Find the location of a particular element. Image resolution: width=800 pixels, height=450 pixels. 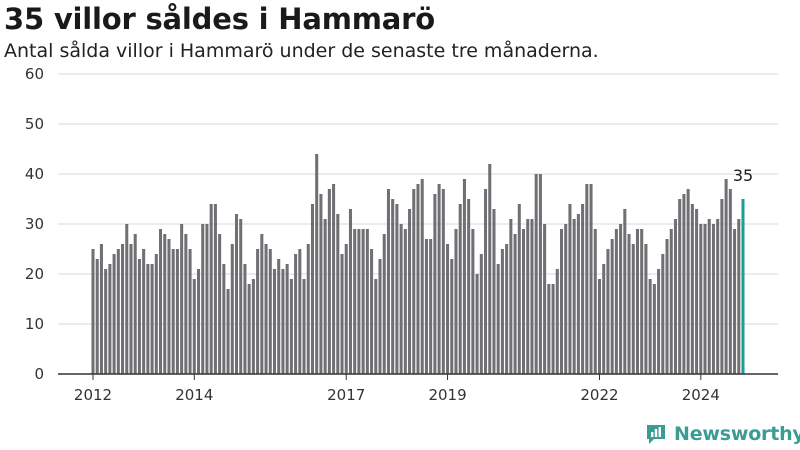

y-tick-label: 40 is located at coordinates (34, 174).